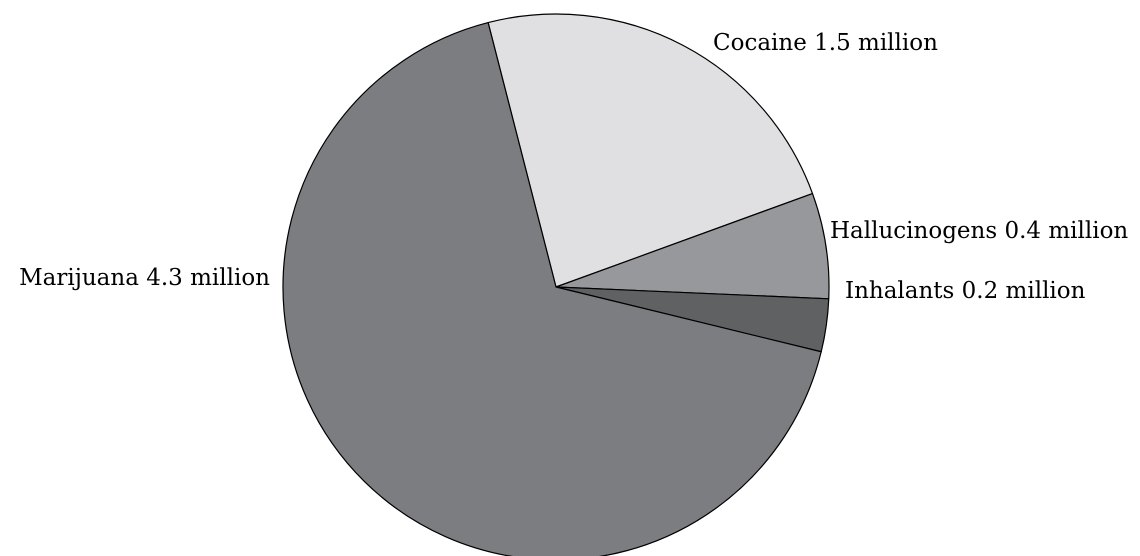 This screenshot has height=556, width=1140. Describe the element at coordinates (825, 43) in the screenshot. I see `slice-label-cocaine: Cocaine 1.5 million` at that location.